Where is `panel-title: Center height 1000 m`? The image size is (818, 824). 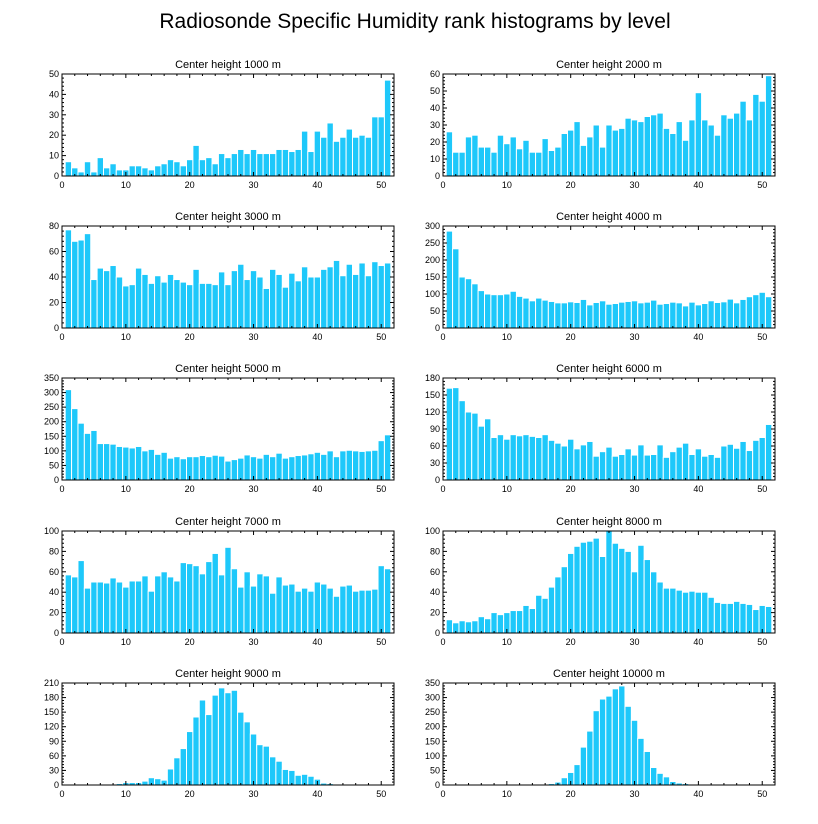 panel-title: Center height 1000 m is located at coordinates (228, 65).